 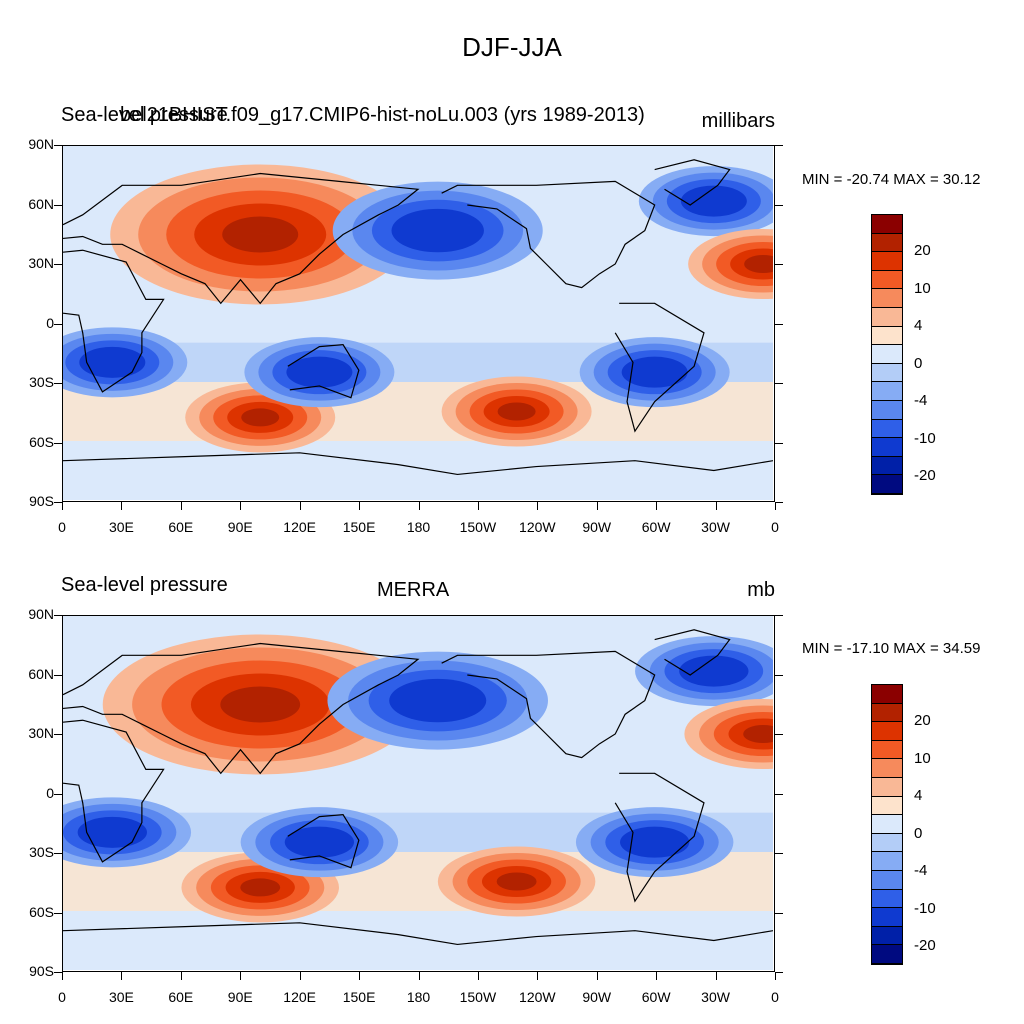 What do you see at coordinates (656, 527) in the screenshot?
I see `longitude-tick-label: 60W` at bounding box center [656, 527].